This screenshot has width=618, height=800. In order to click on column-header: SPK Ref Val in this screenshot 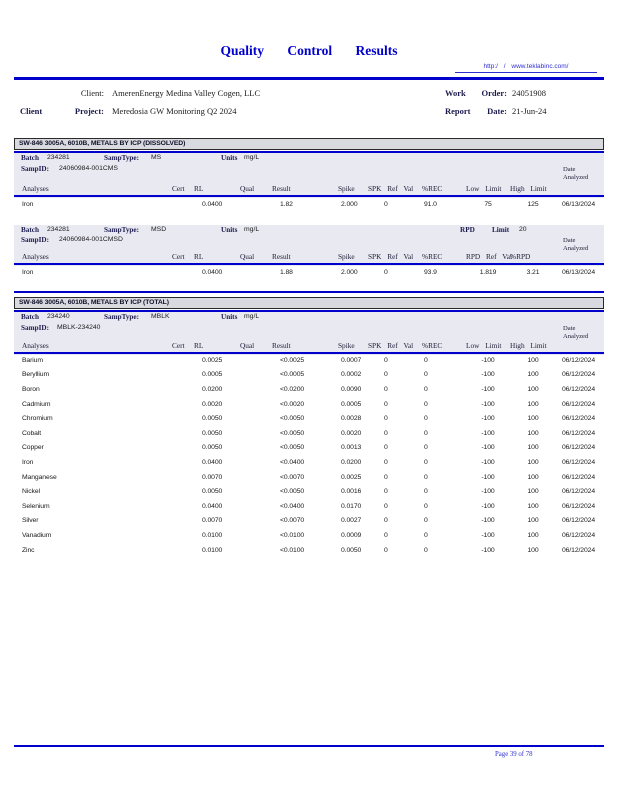, I will do `click(395, 258)`.